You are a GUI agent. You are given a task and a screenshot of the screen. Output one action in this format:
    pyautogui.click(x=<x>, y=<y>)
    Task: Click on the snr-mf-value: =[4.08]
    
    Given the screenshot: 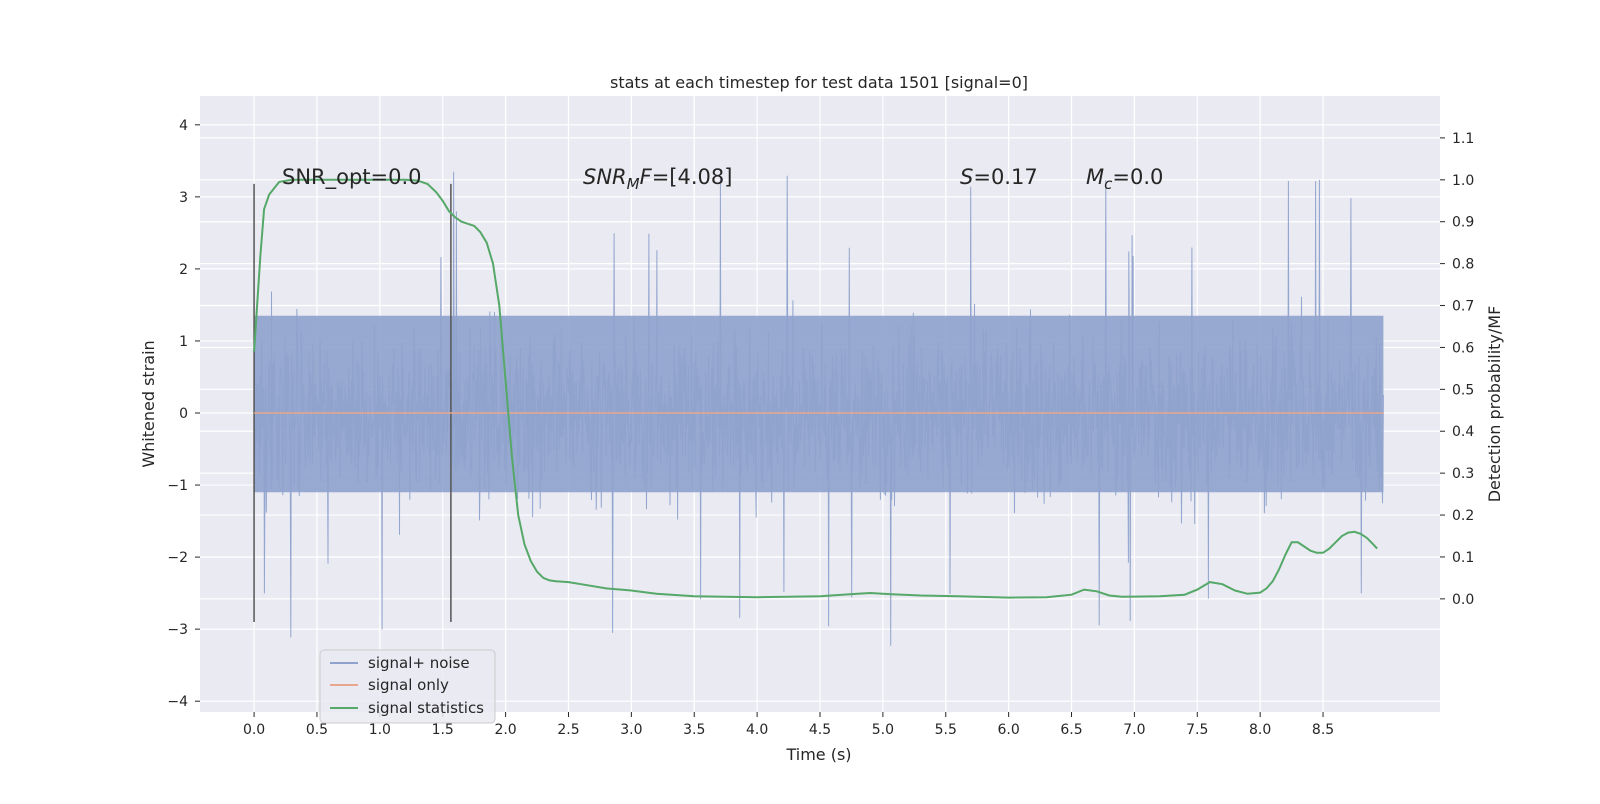 What is the action you would take?
    pyautogui.click(x=692, y=177)
    